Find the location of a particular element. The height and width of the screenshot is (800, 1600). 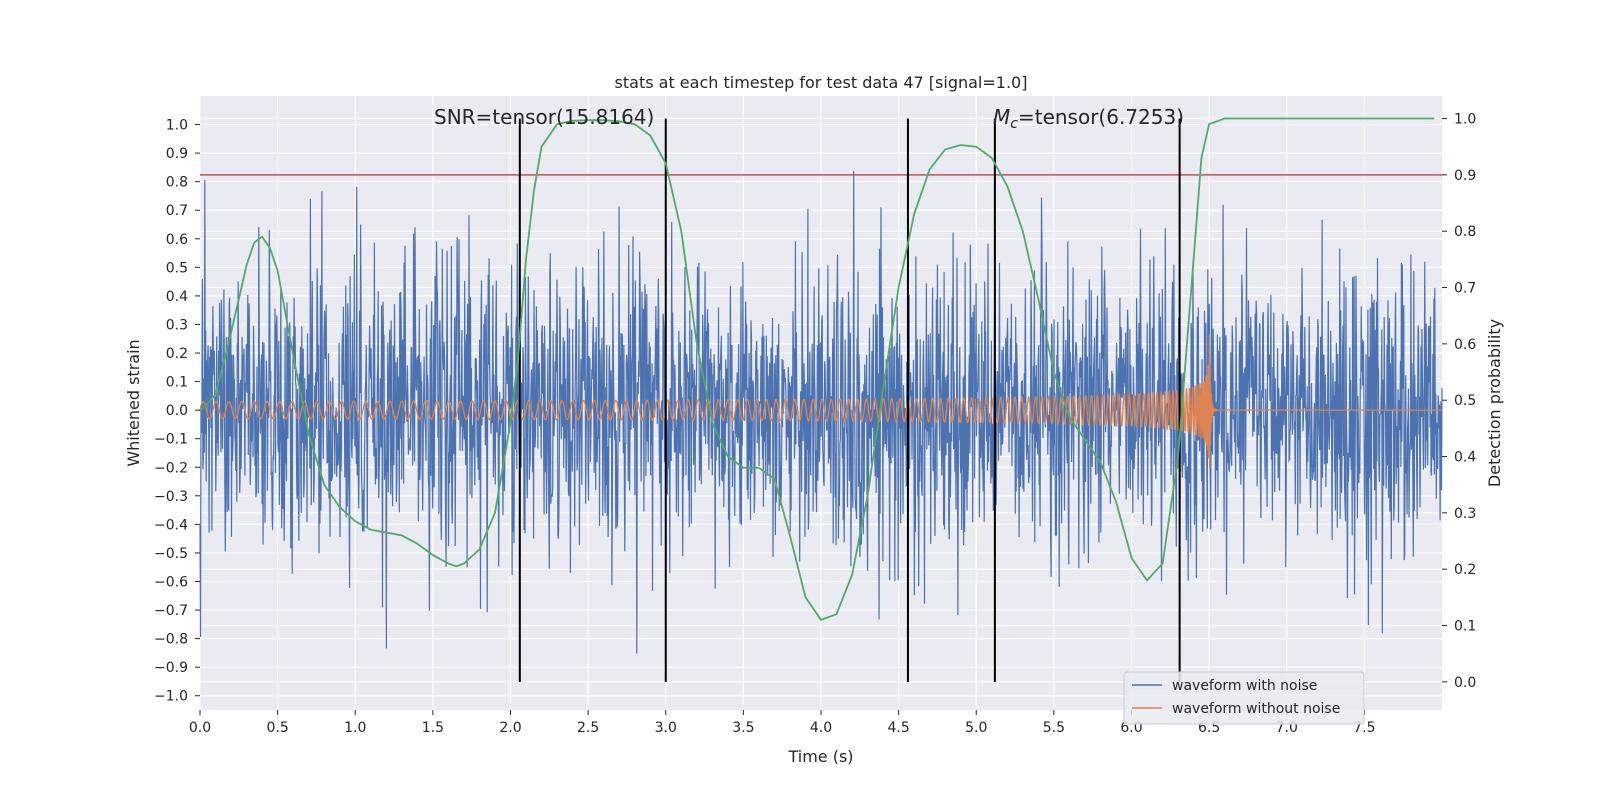

x-tick-label: 1.5 is located at coordinates (433, 728).